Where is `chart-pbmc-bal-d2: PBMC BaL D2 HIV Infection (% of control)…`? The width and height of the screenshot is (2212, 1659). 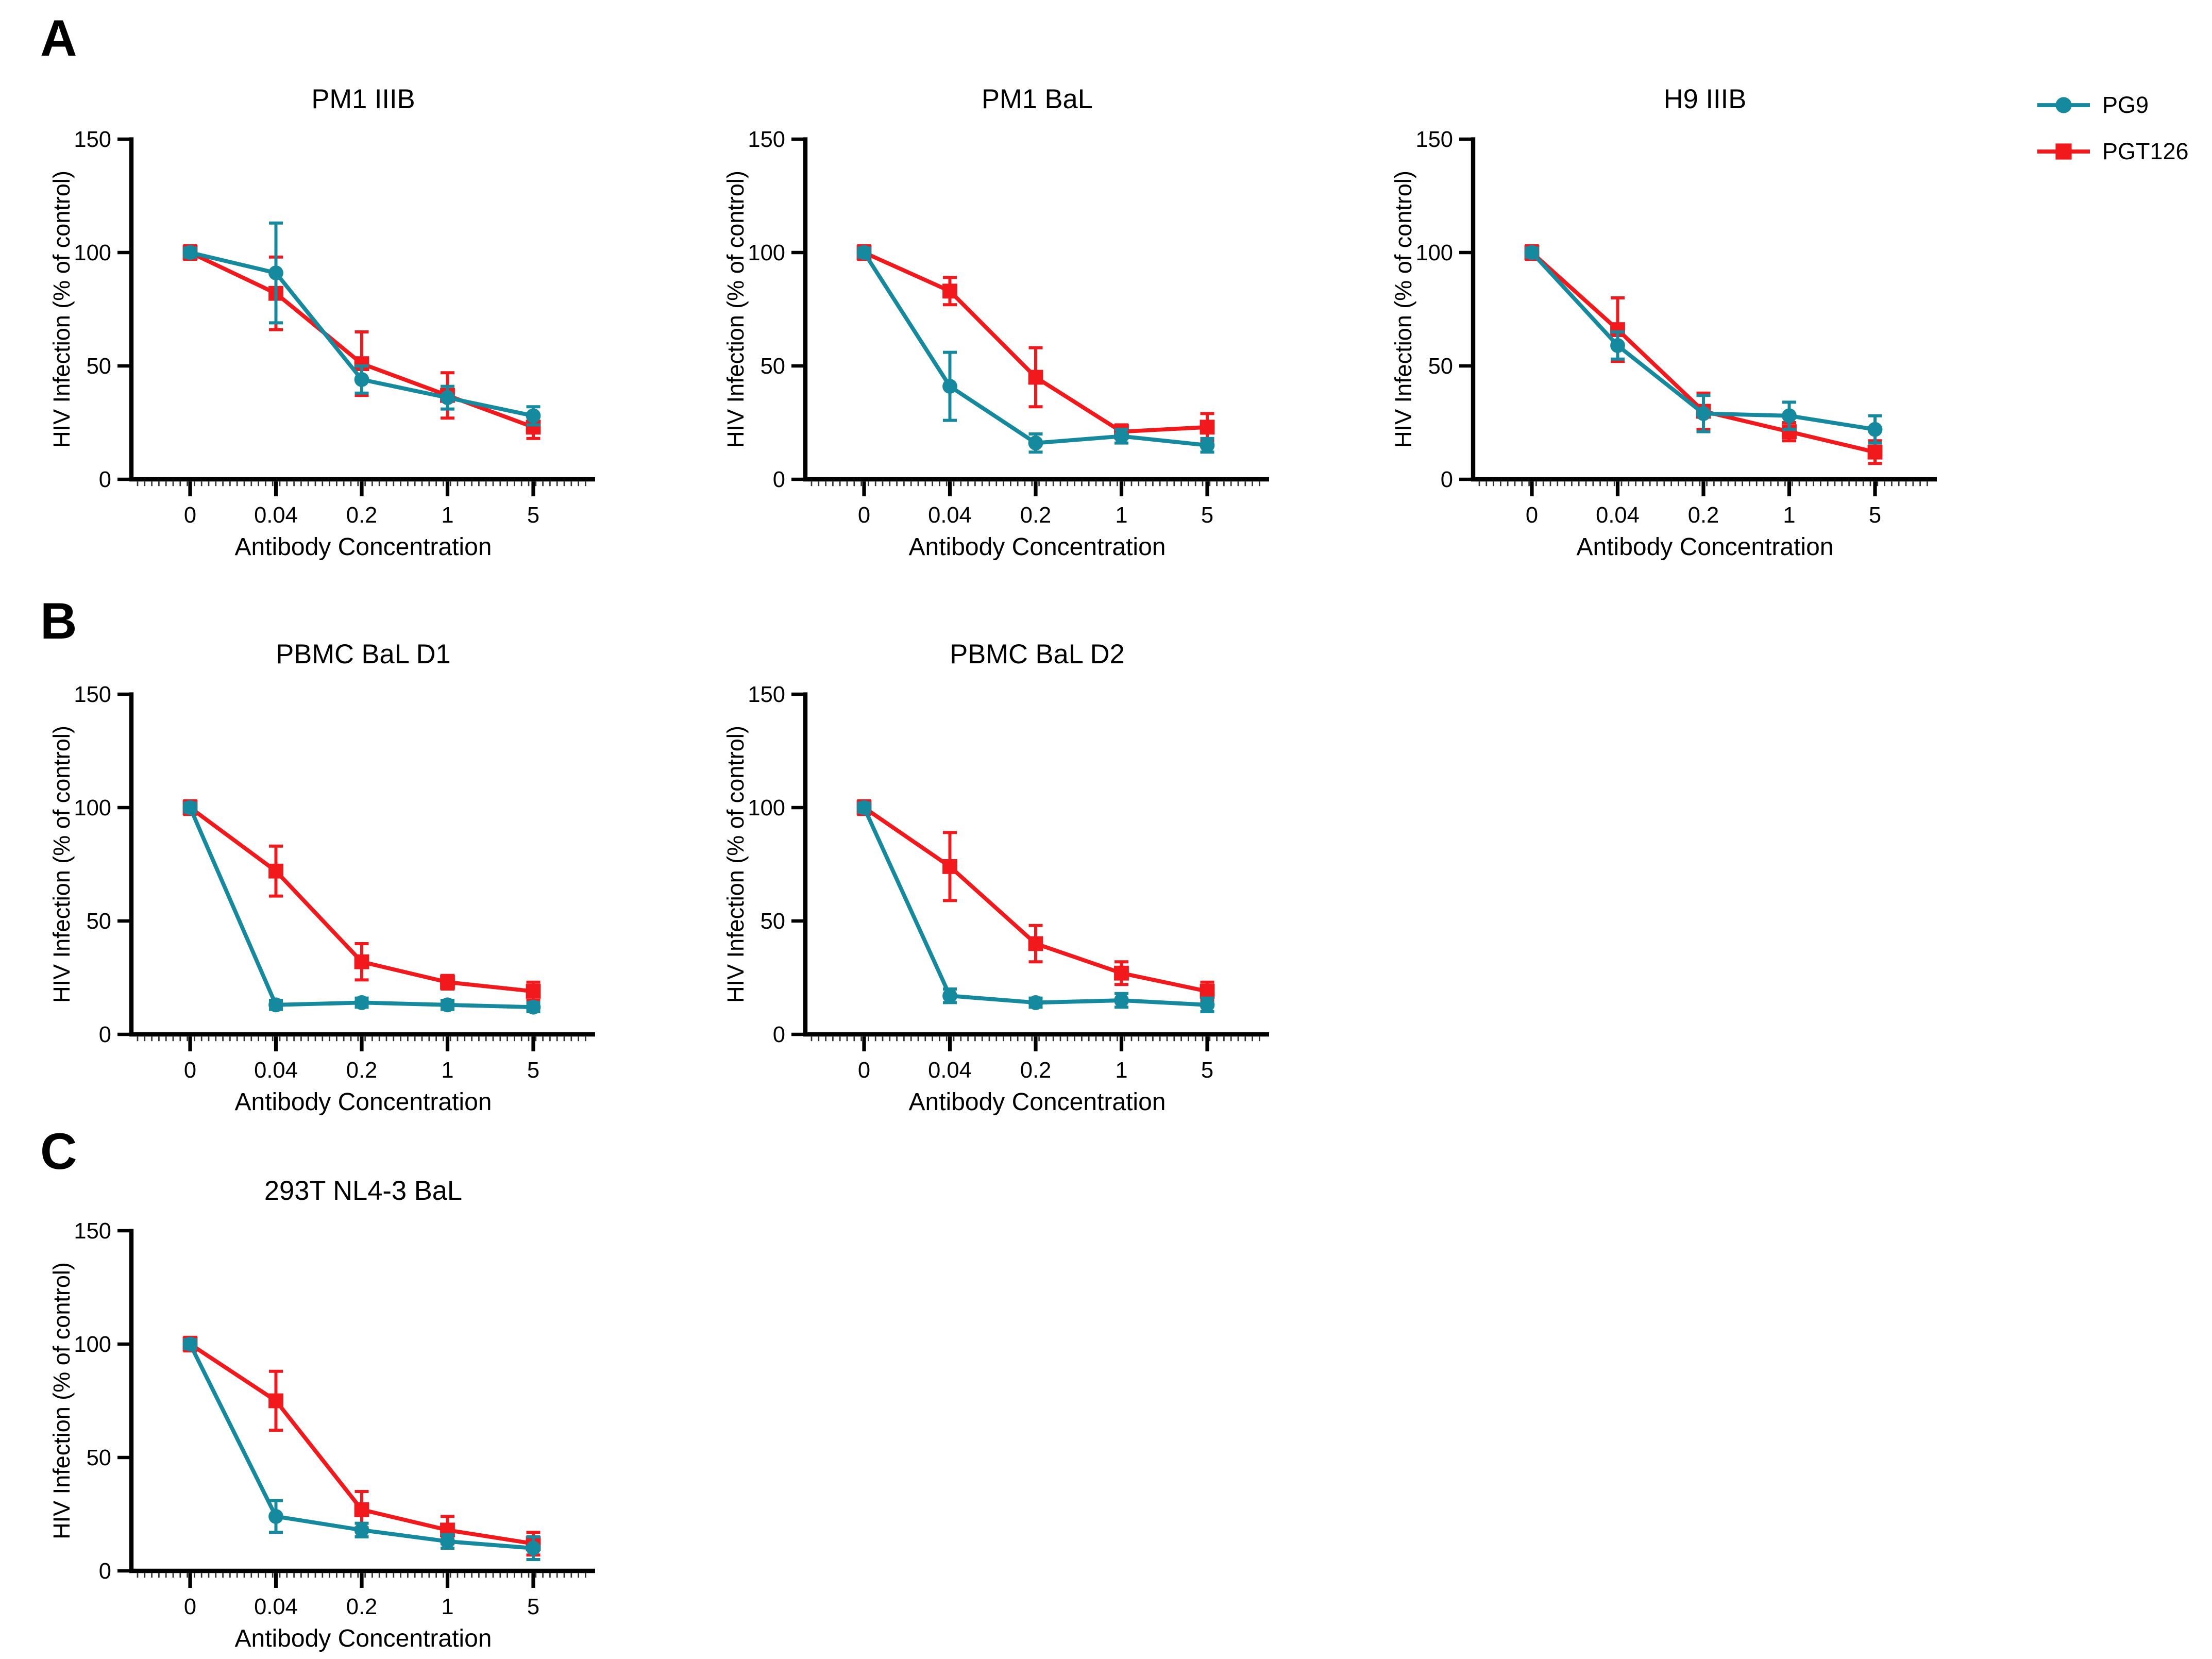
chart-pbmc-bal-d2: PBMC BaL D2 HIV Infection (% of control)… is located at coordinates (1004, 878).